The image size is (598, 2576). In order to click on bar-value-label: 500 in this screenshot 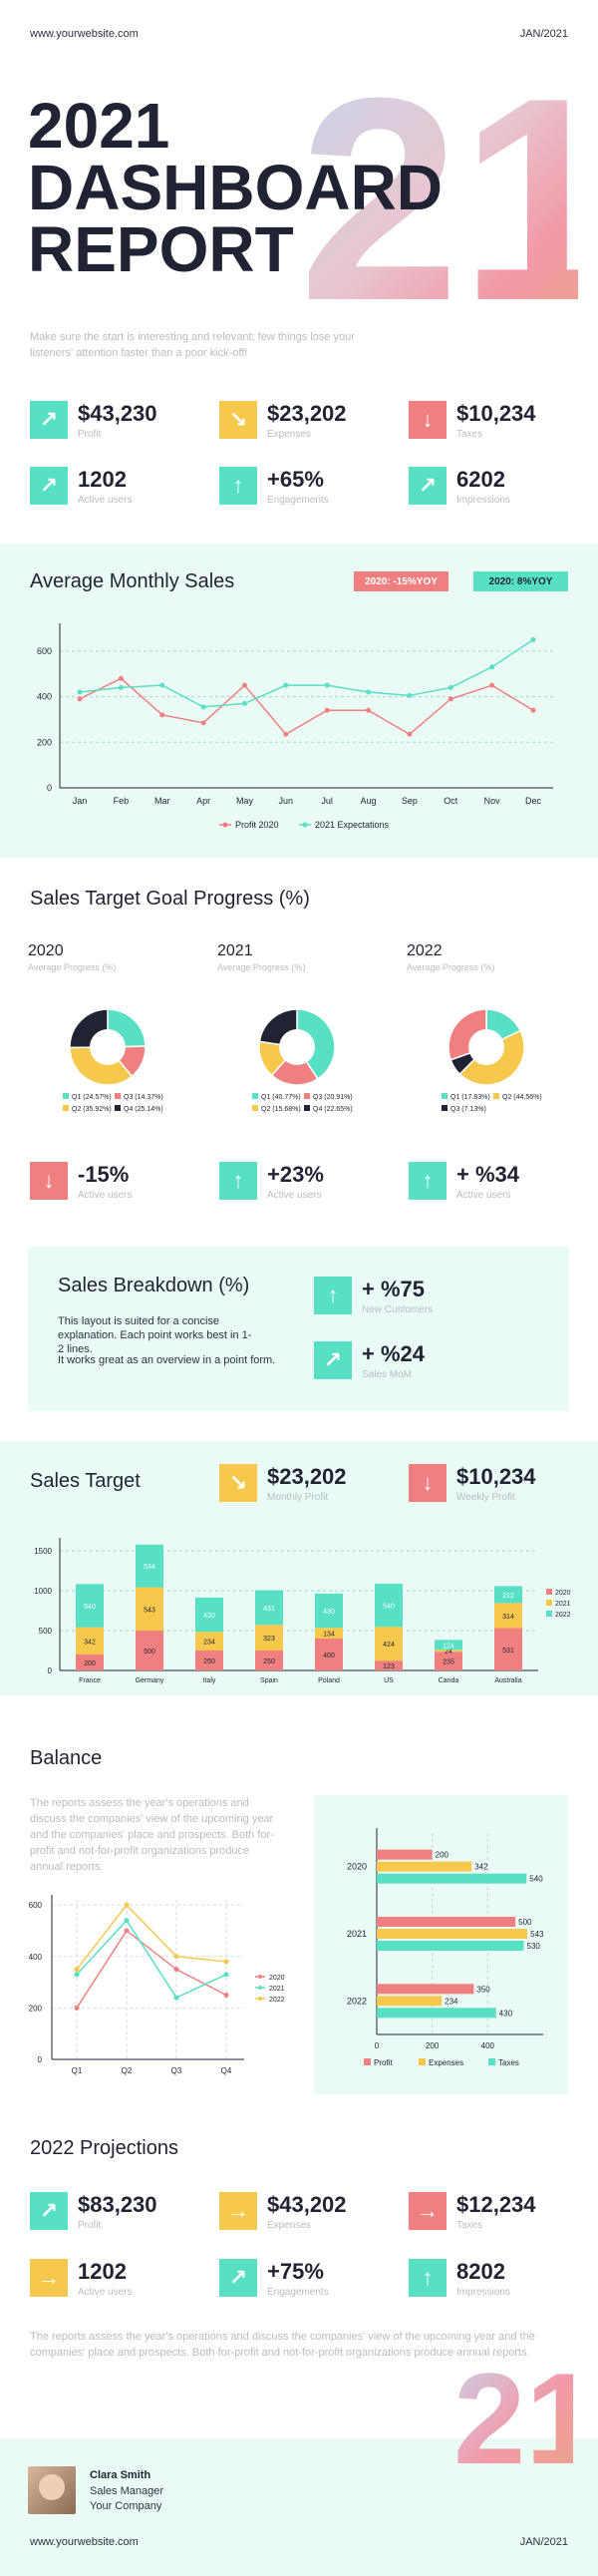, I will do `click(525, 1922)`.